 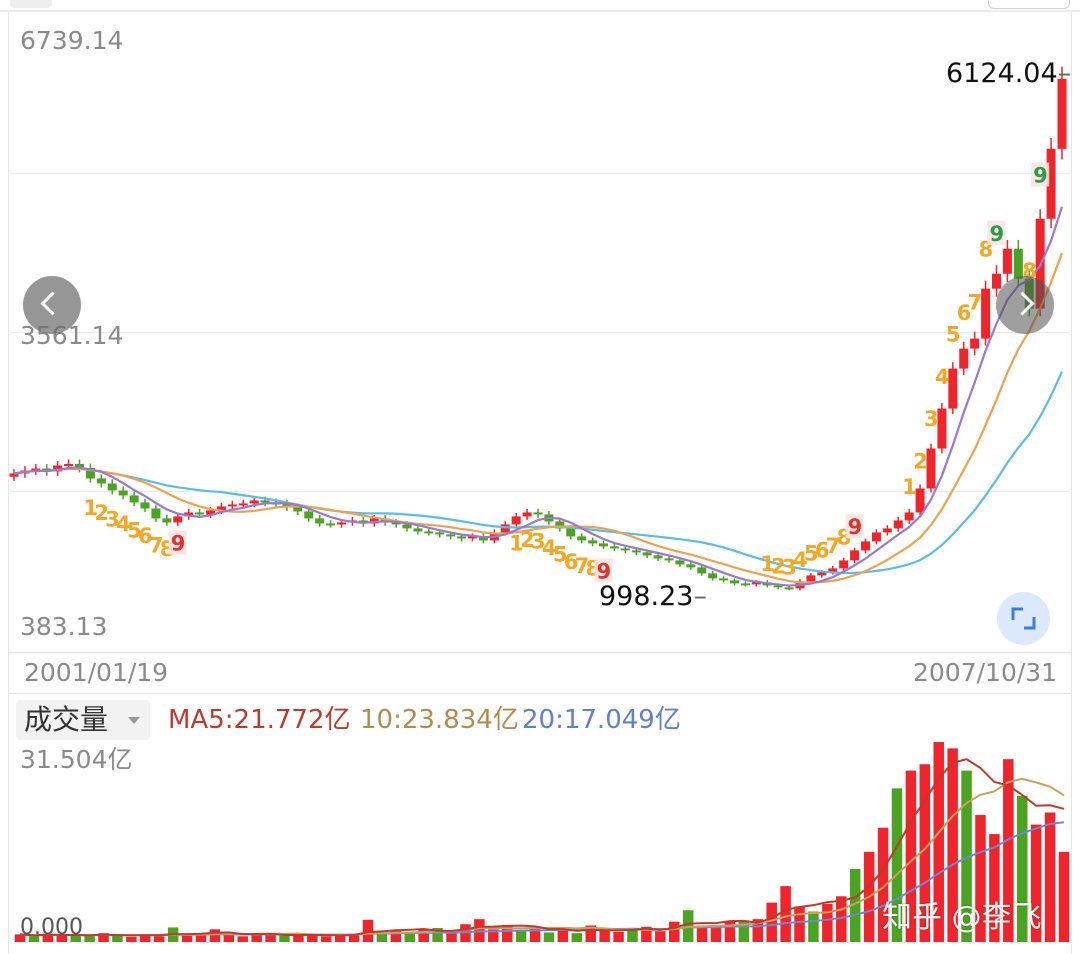 I want to click on high-price-marker: 6124.04–, so click(x=1009, y=73).